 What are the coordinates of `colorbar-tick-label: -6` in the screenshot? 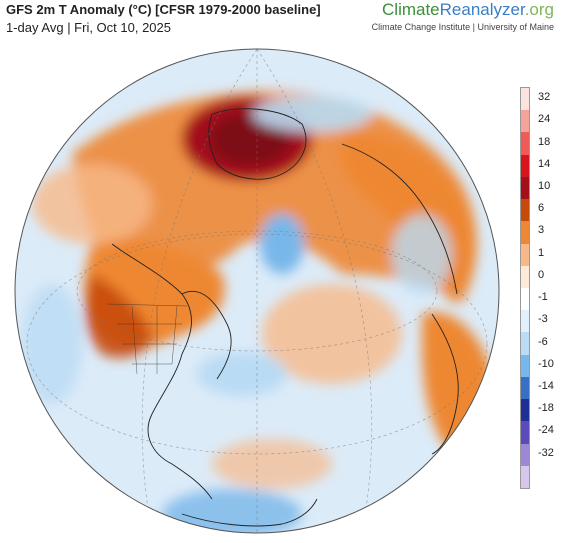 It's located at (543, 341).